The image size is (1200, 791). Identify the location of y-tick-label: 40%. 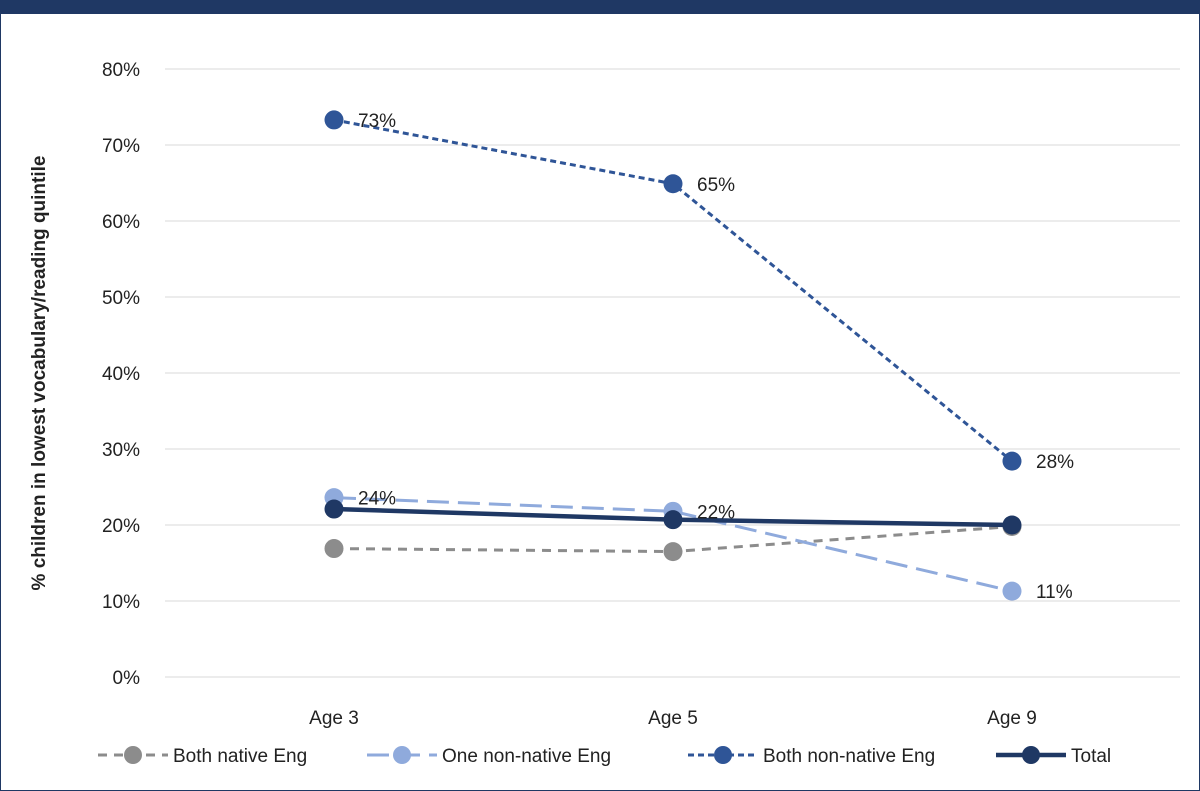
(121, 374).